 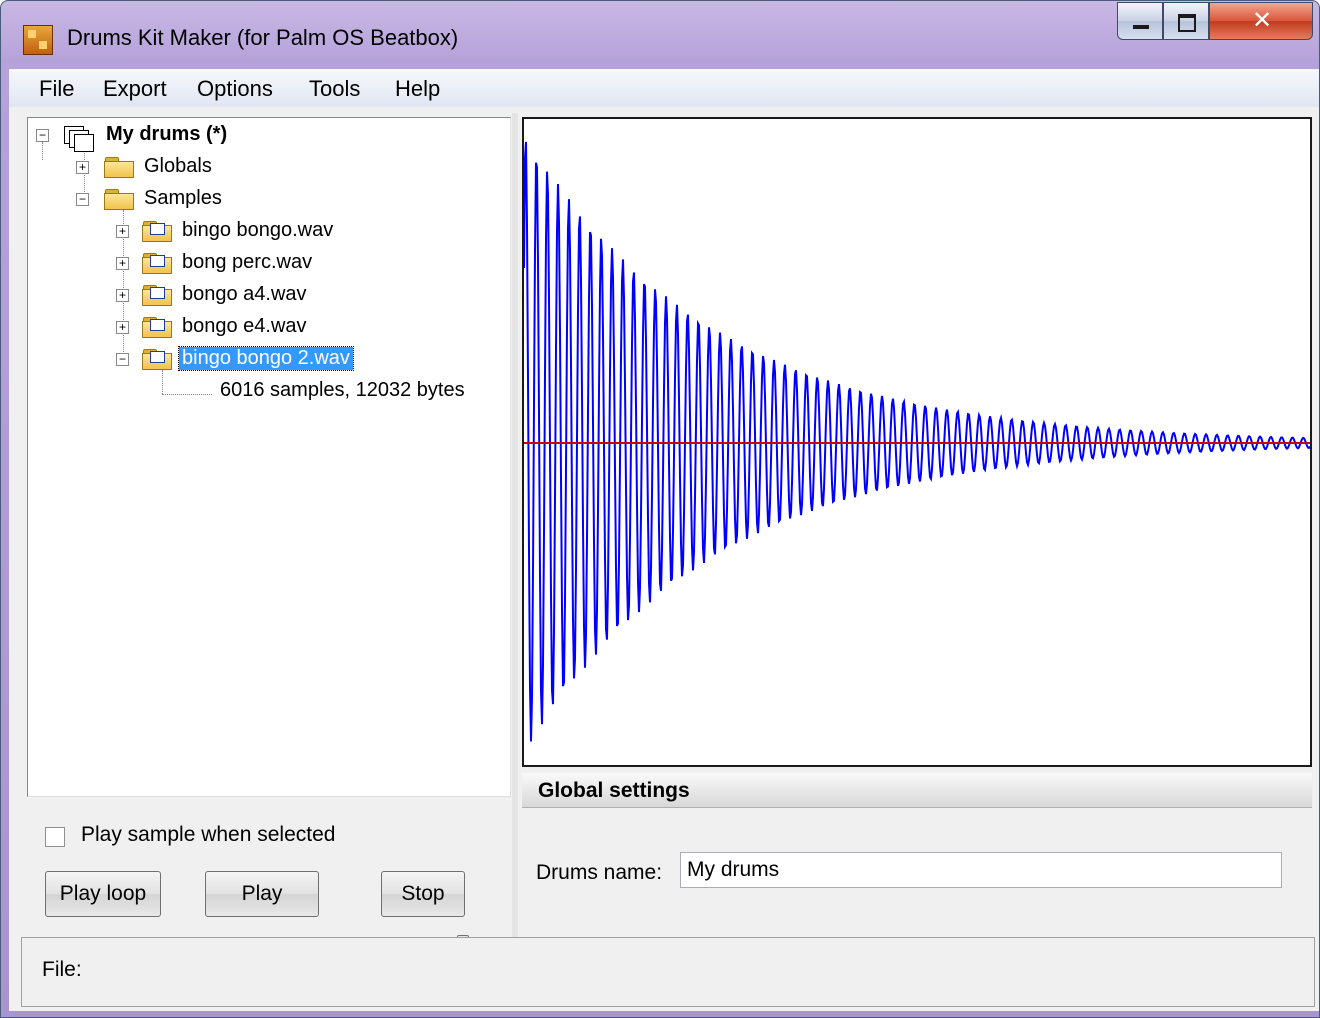 What do you see at coordinates (664, 88) in the screenshot?
I see `menu-bar: File Export Options Tools Help` at bounding box center [664, 88].